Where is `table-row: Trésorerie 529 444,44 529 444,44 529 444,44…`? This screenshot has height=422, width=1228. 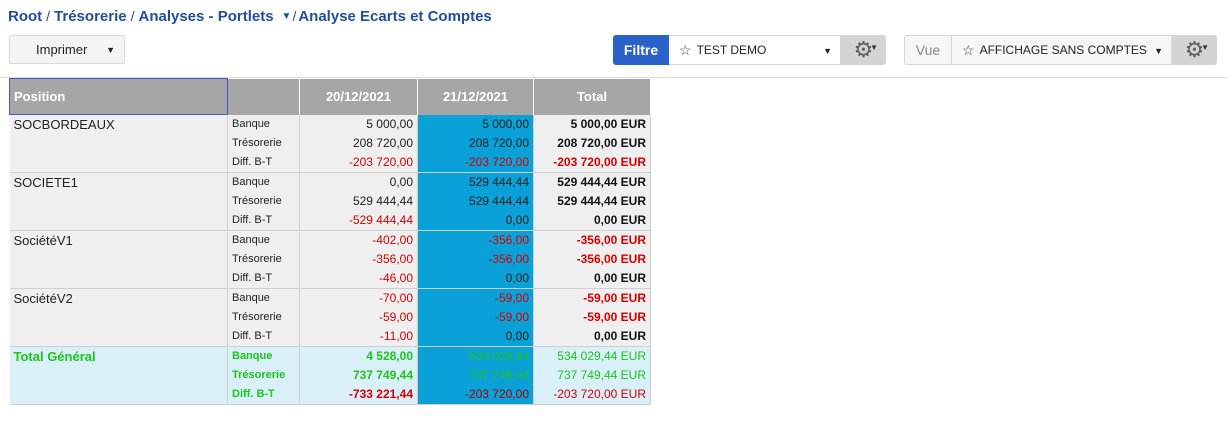
table-row: Trésorerie 529 444,44 529 444,44 529 444,44… is located at coordinates (330, 201).